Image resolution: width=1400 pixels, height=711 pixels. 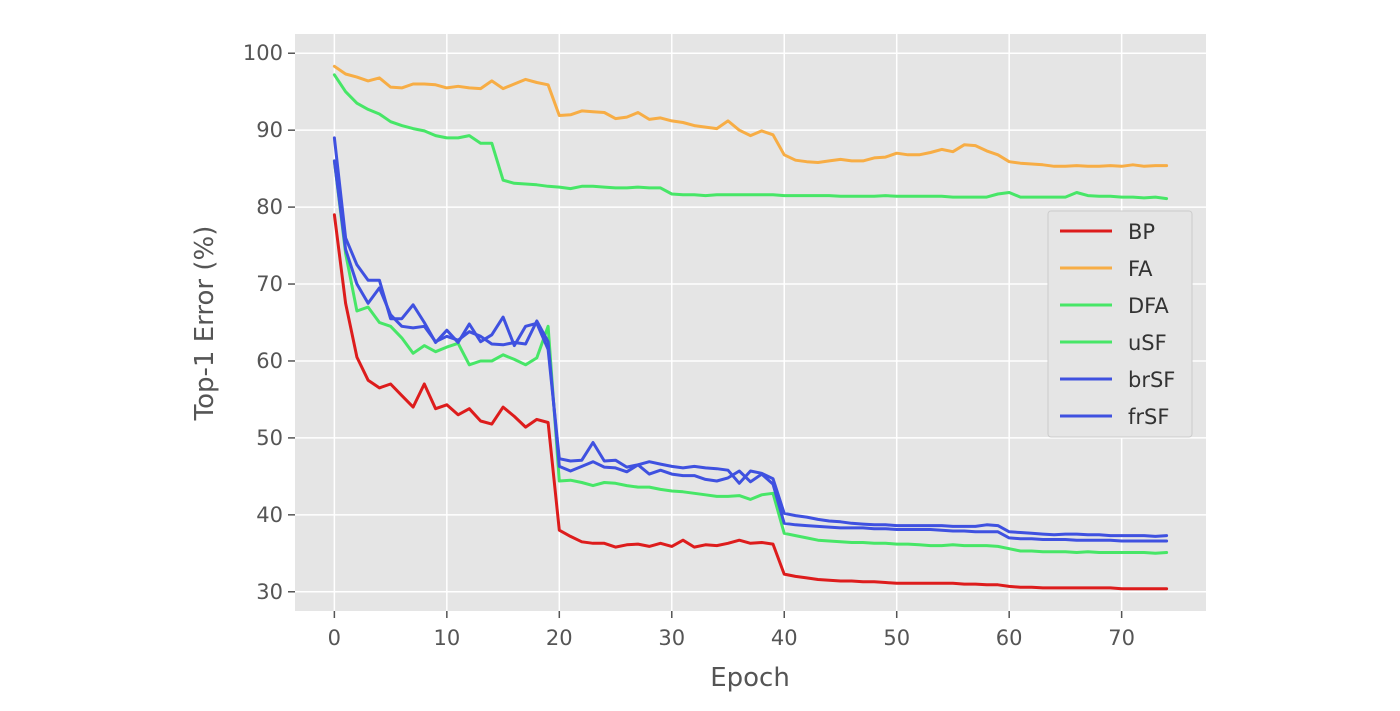 I want to click on y-tick-label: 90, so click(x=269, y=130).